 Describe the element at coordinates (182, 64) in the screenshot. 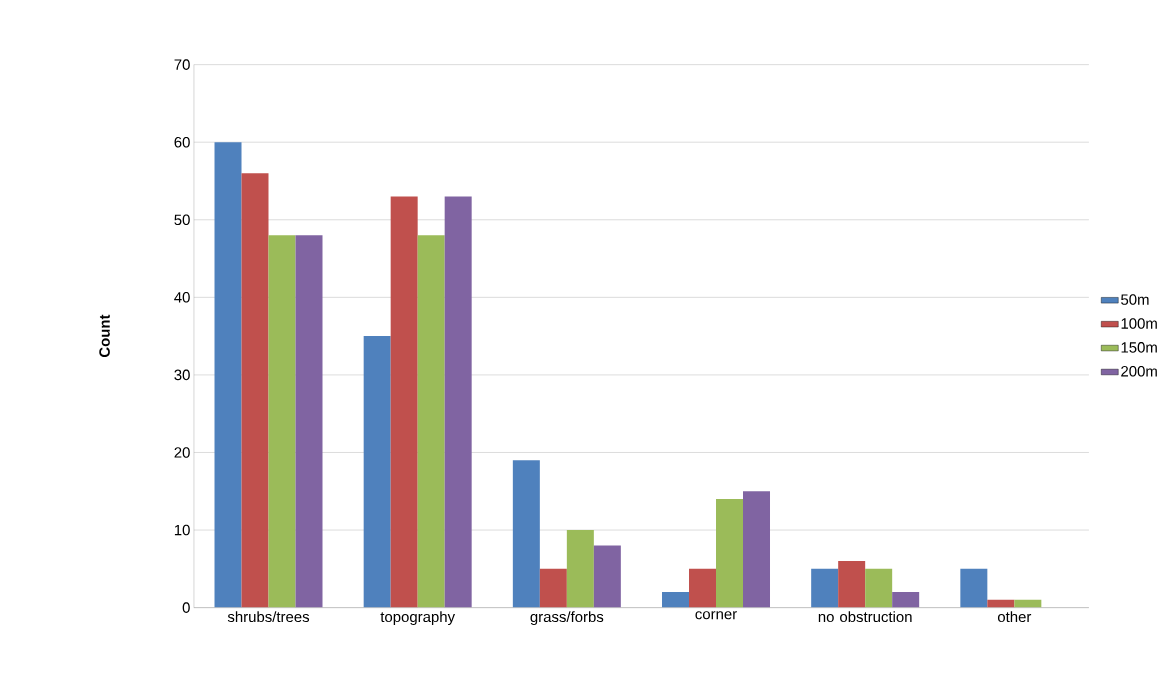

I see `y-tick-label: 70` at that location.